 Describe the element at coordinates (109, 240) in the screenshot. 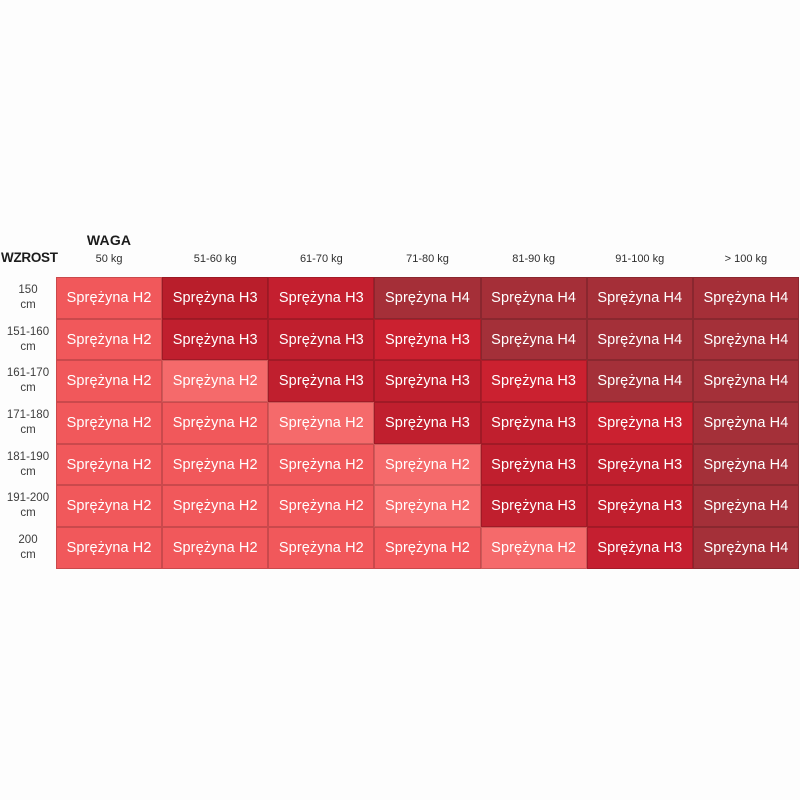

I see `weight-axis-title: WAGA` at that location.